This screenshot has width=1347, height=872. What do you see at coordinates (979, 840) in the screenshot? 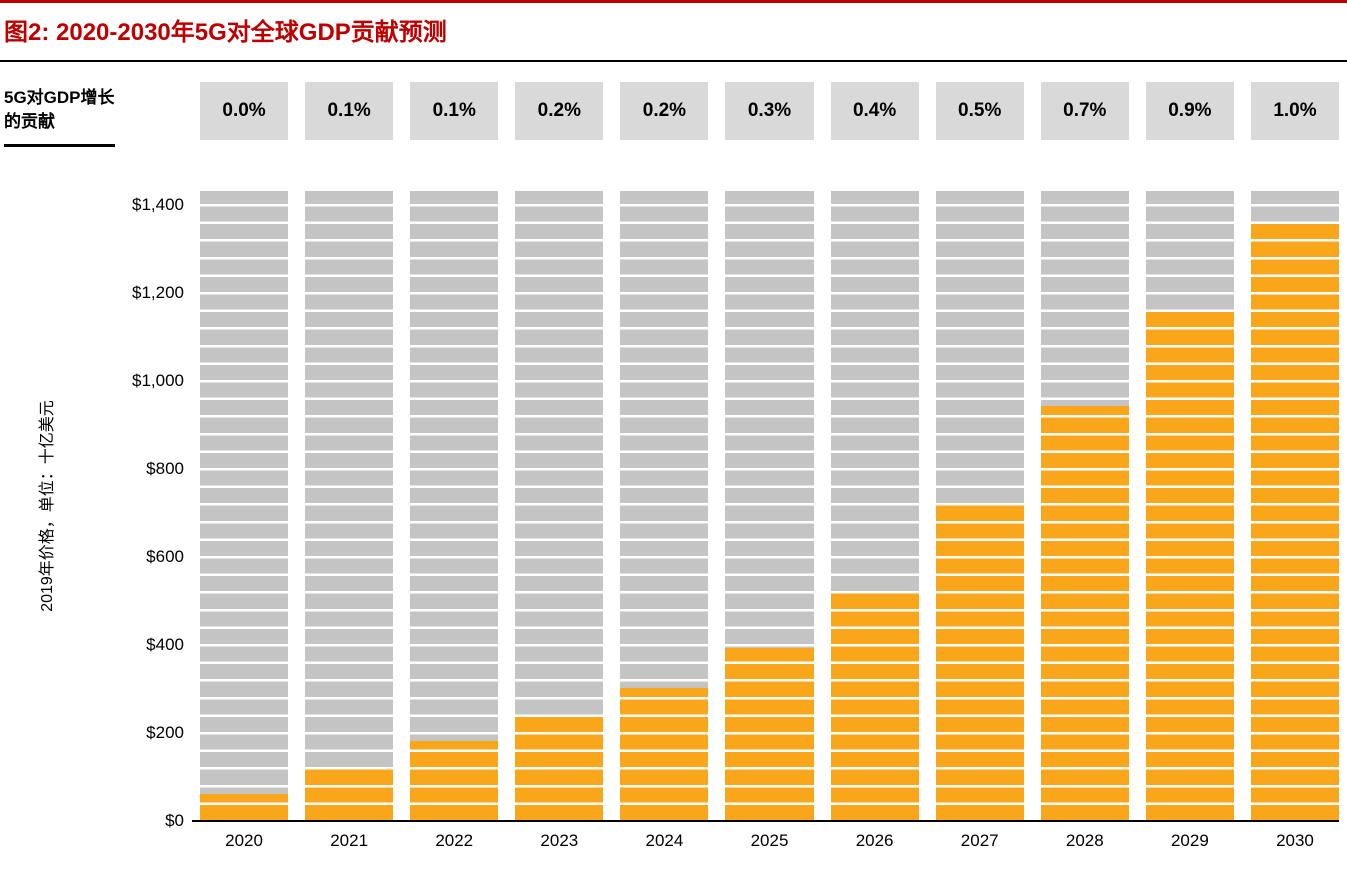
I see `x-axis-label-2027: 2027` at bounding box center [979, 840].